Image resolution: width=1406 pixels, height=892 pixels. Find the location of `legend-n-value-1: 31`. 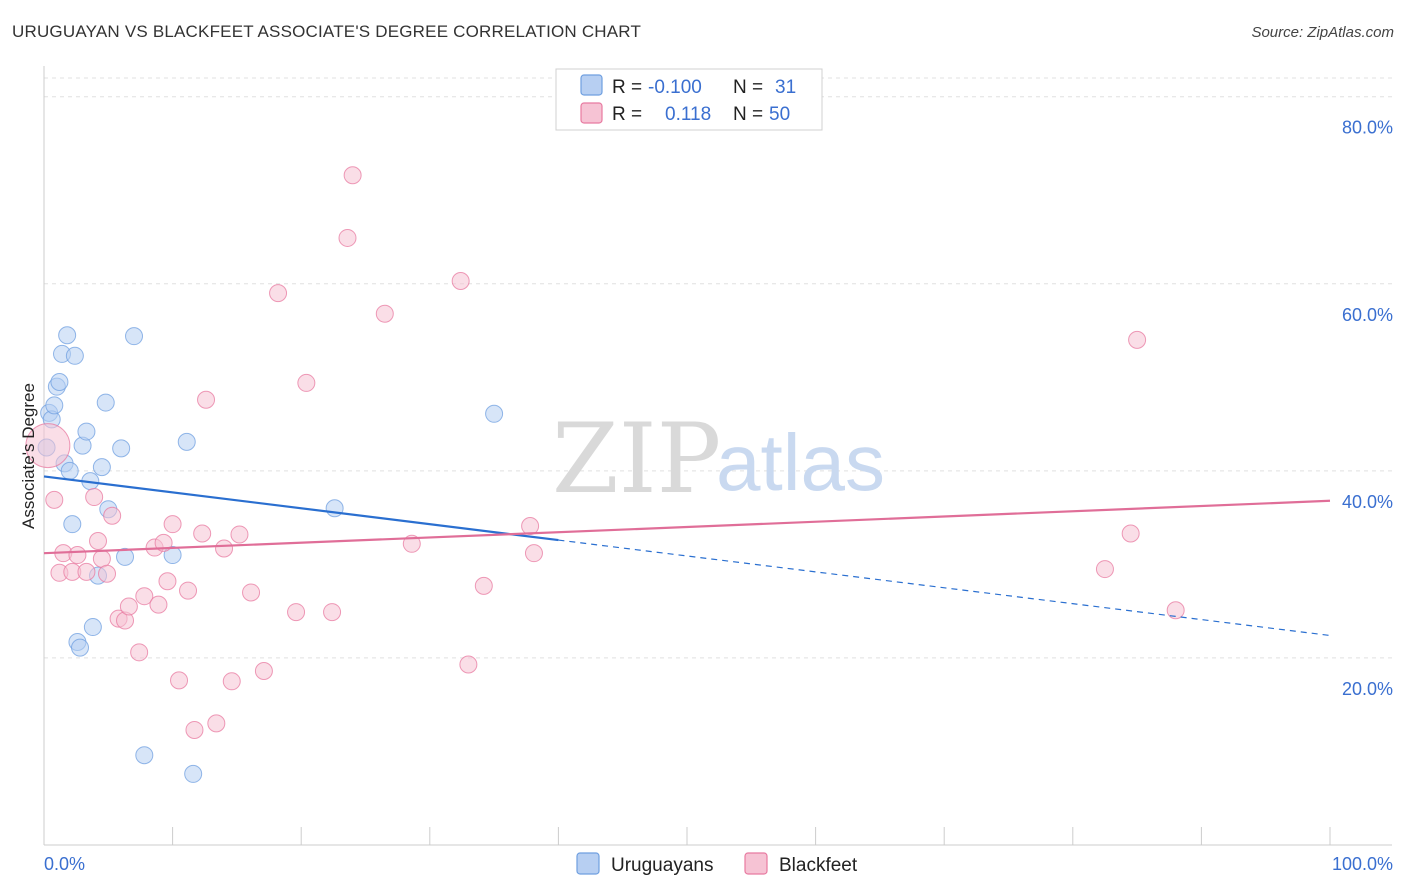

legend-n-value-1: 31 is located at coordinates (785, 87).